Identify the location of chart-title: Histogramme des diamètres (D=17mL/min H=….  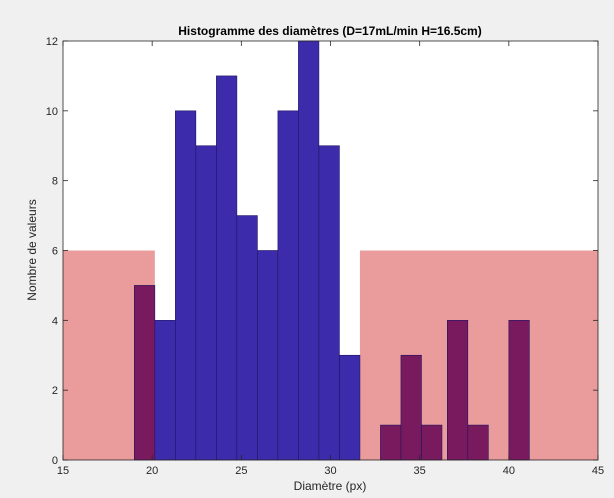
(329, 31).